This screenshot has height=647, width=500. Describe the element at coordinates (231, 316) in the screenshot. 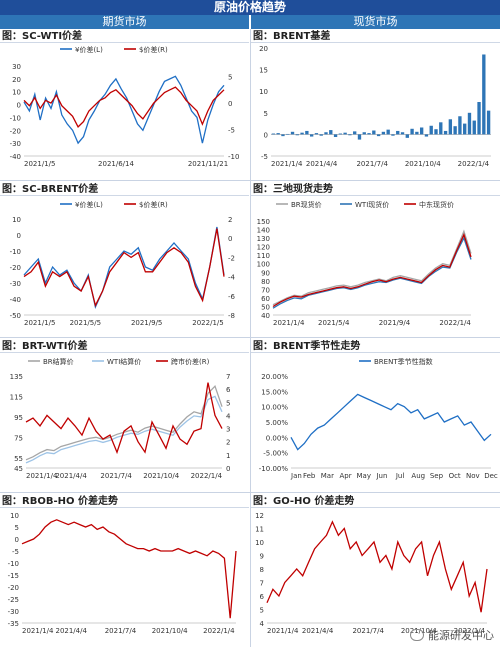

I see `y-right-tick-label: -8` at that location.